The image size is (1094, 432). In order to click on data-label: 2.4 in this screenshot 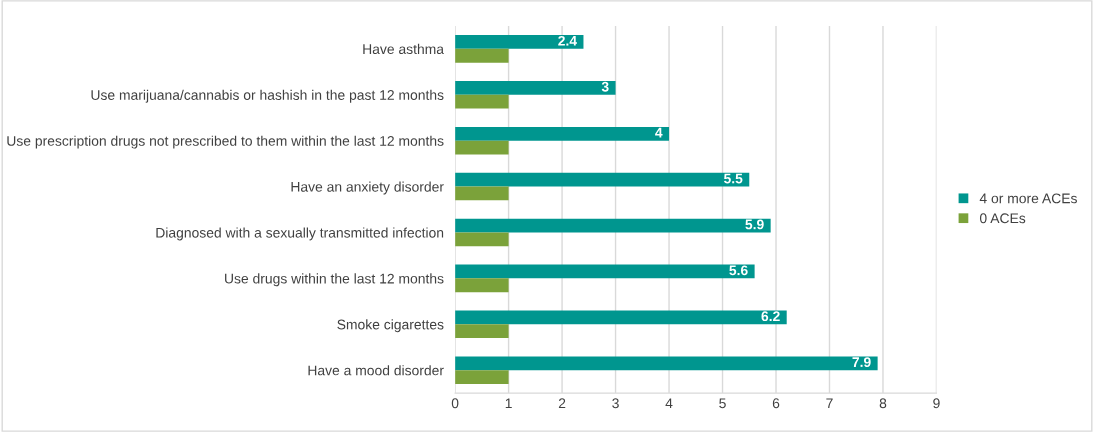, I will do `click(567, 40)`.